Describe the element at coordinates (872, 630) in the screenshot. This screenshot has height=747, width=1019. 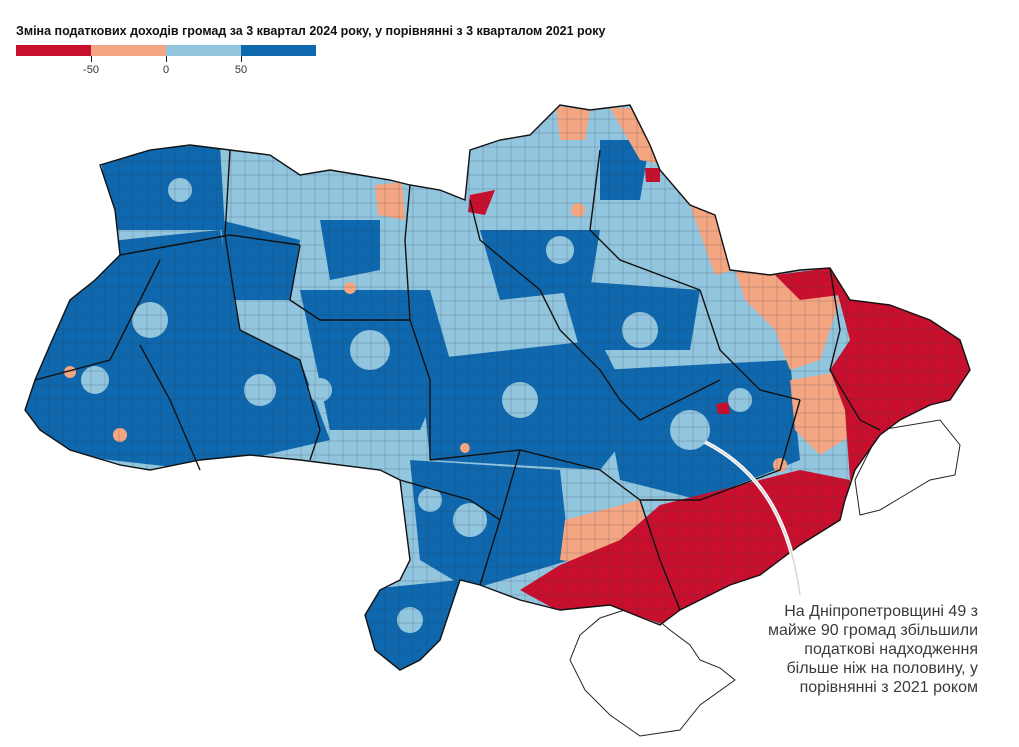
I see `annotation-line: майже 90 громад збільшили` at that location.